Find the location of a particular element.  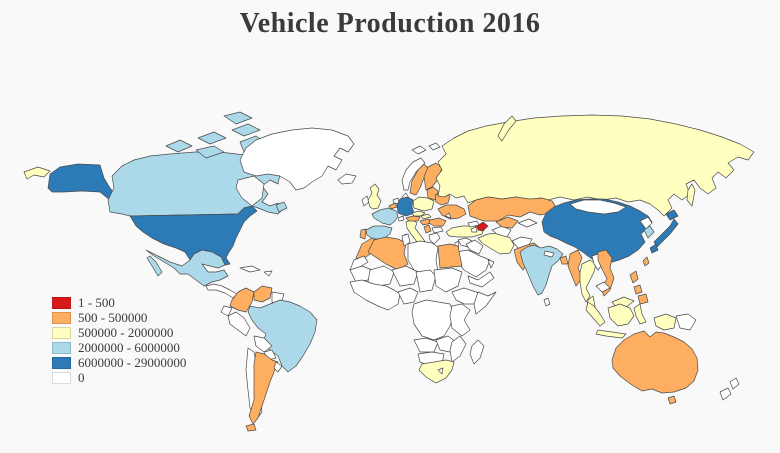

country-australia-tasmania is located at coordinates (672, 400).